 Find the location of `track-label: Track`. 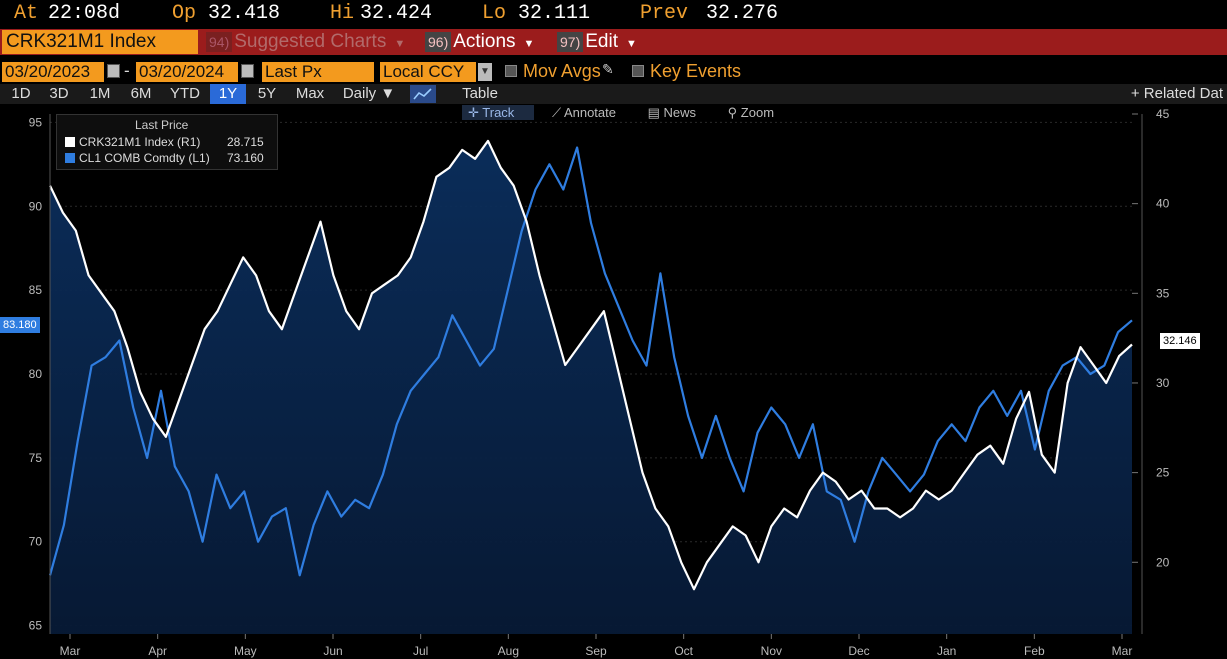

track-label: Track is located at coordinates (498, 112).